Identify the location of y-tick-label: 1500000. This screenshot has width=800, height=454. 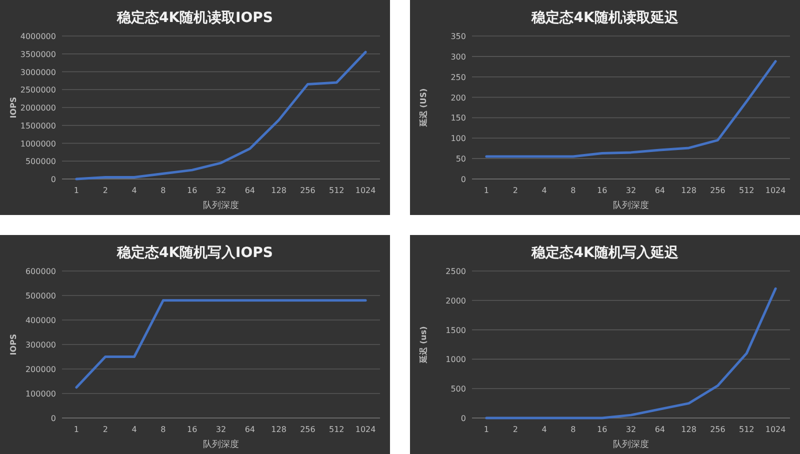
(38, 125).